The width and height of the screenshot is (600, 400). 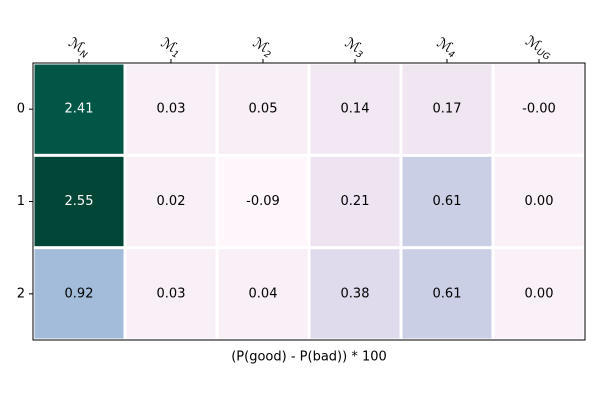 What do you see at coordinates (175, 55) in the screenshot?
I see `x-tick-subscript: 1` at bounding box center [175, 55].